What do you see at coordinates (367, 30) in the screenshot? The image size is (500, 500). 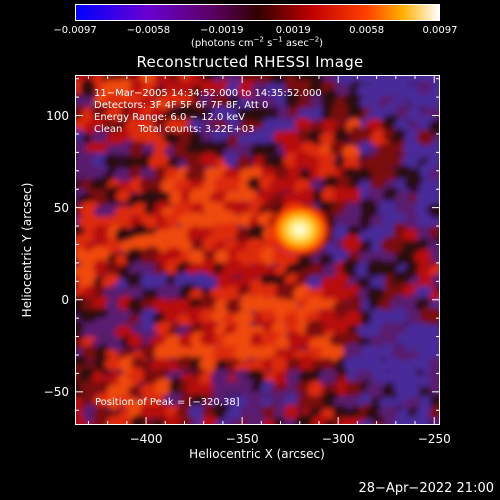 I see `colorbar-tick-label: 0.0058` at bounding box center [367, 30].